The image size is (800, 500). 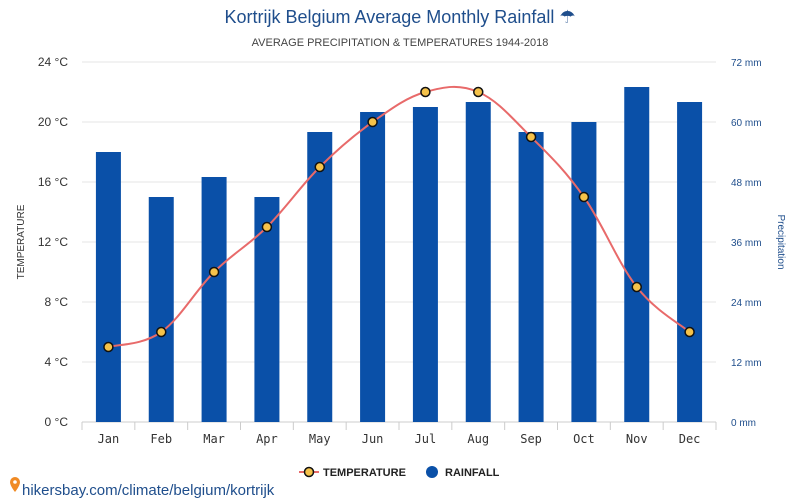 I want to click on temperature-point-jan, so click(x=108, y=347).